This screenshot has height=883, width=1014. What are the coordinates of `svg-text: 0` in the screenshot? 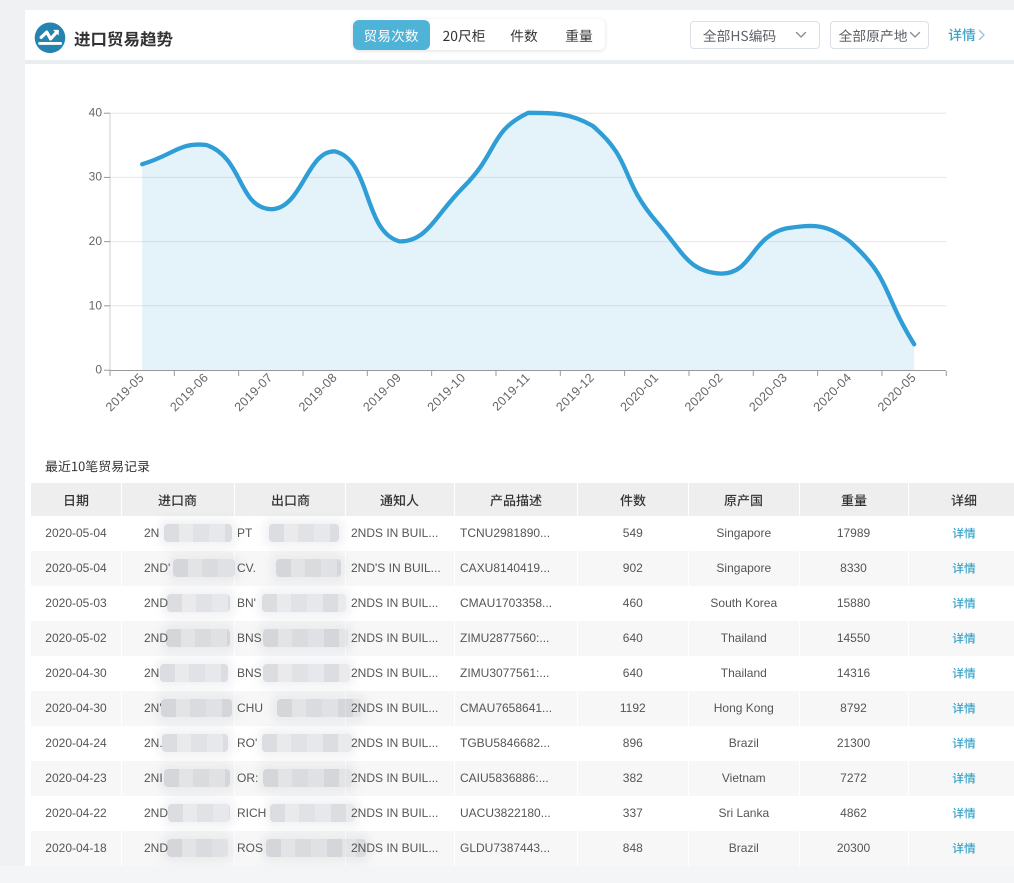 It's located at (98, 370).